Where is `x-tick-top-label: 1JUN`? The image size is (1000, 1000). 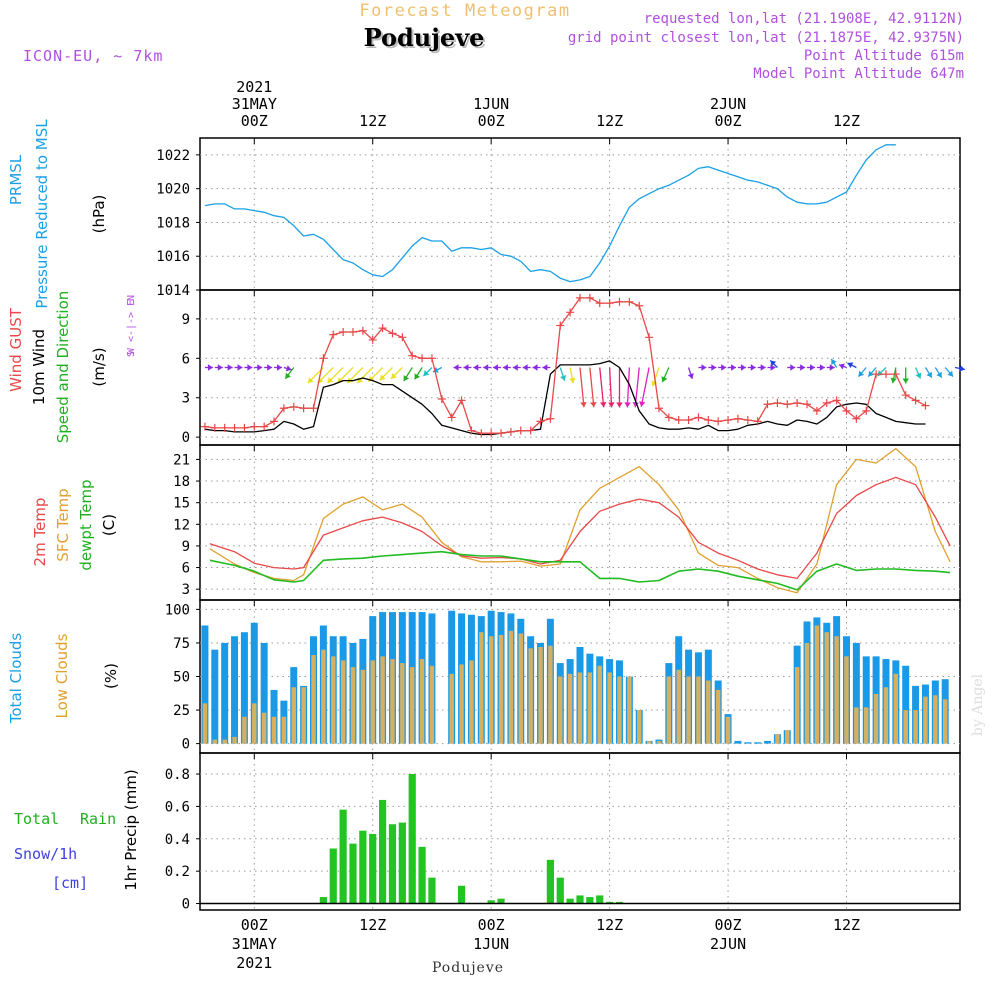
x-tick-top-label: 1JUN is located at coordinates (491, 104).